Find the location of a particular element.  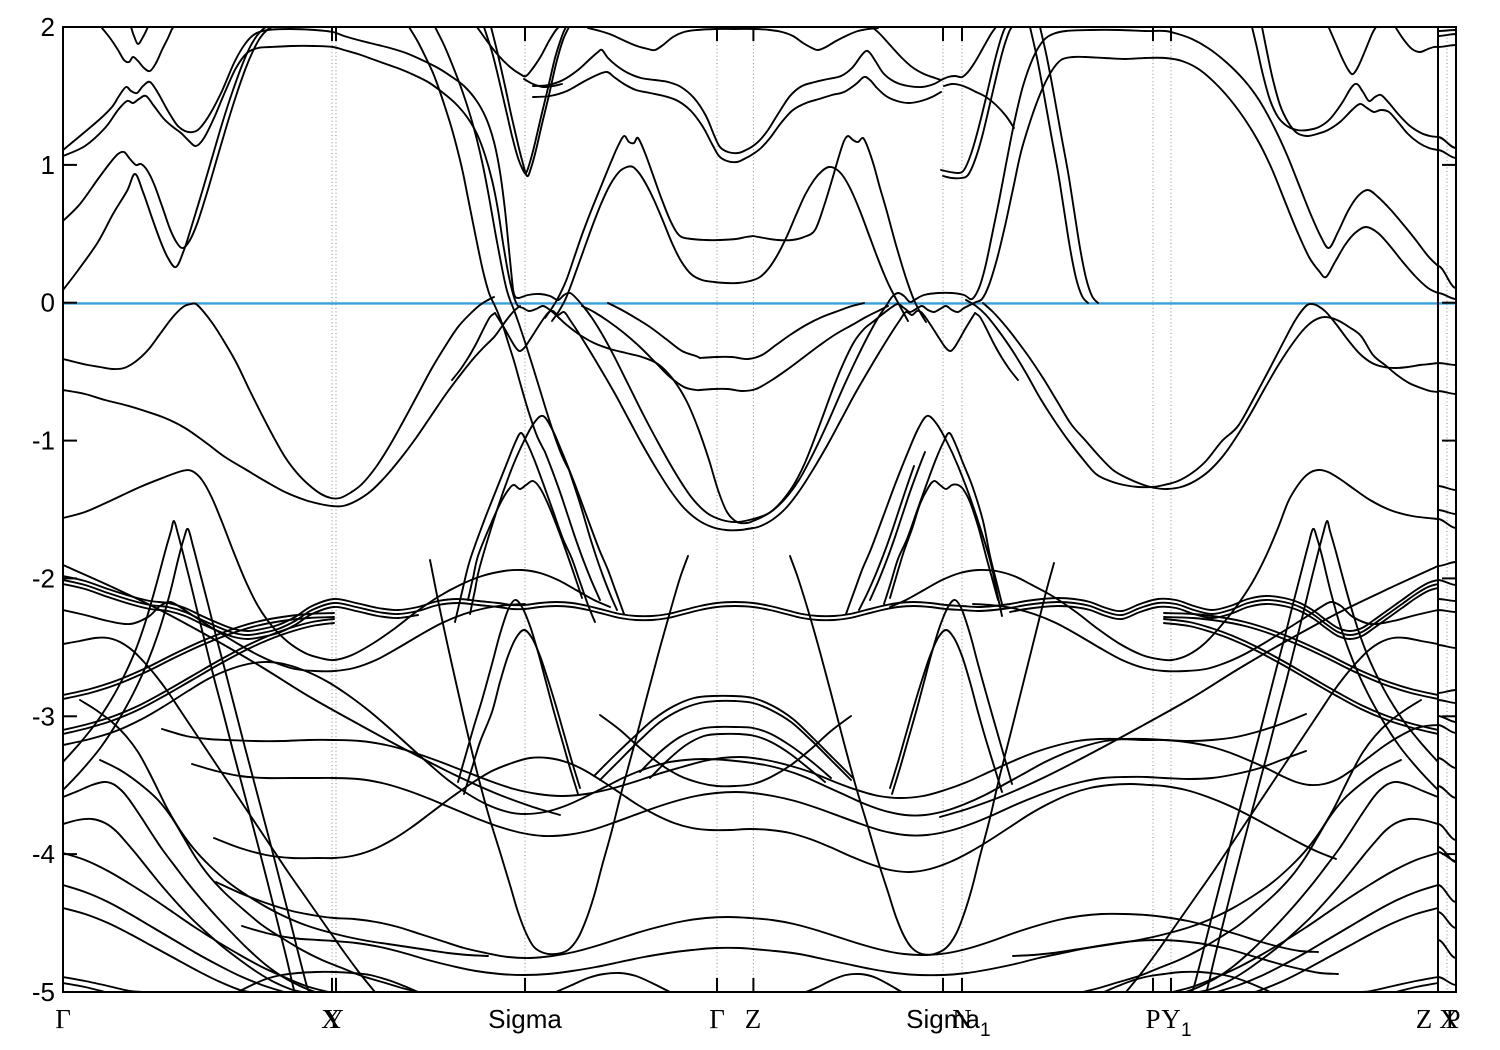

svg-text: -1 is located at coordinates (43, 441).